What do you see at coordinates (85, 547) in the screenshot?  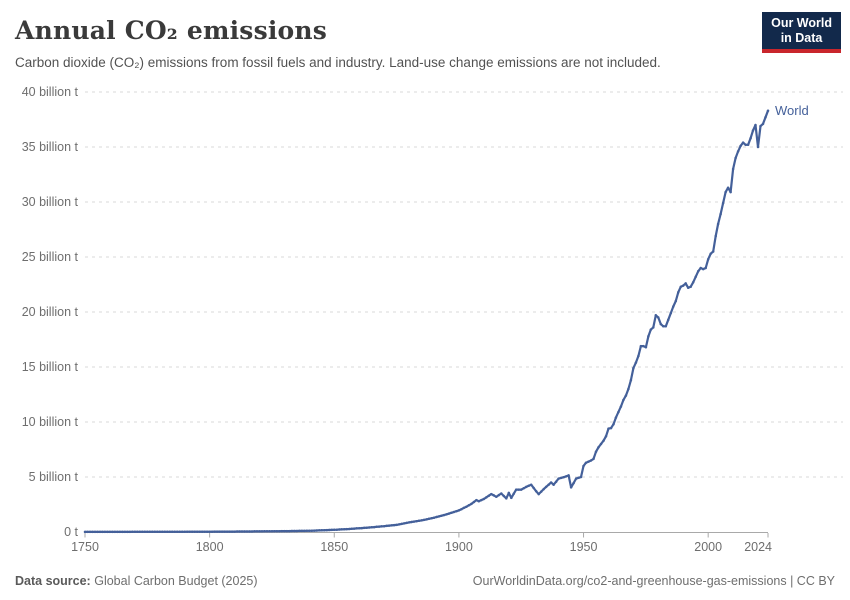 I see `svg-text: 1750` at bounding box center [85, 547].